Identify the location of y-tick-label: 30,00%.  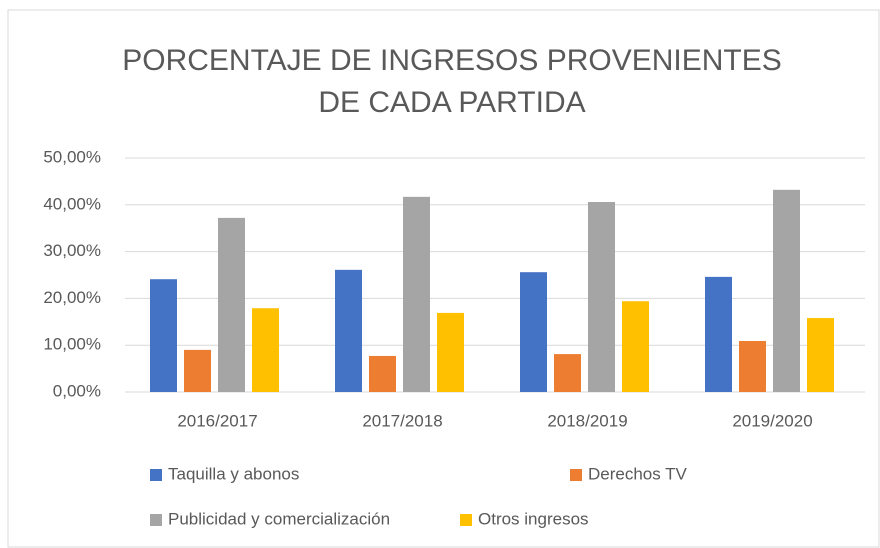
(72, 250).